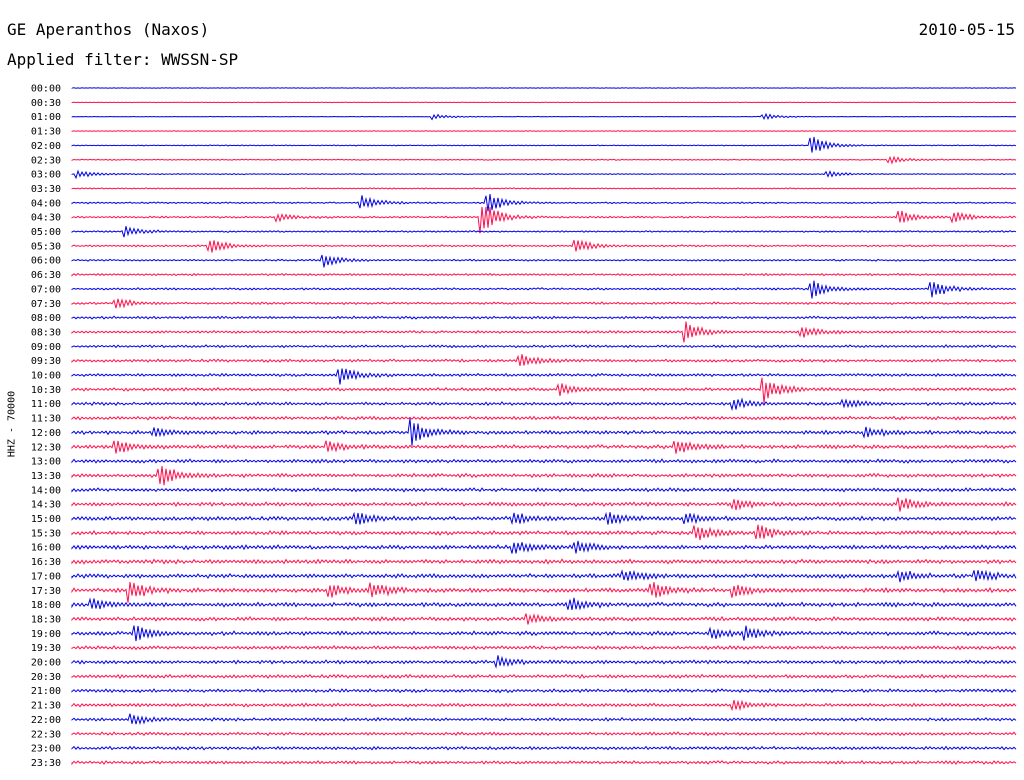 This screenshot has height=780, width=1024. Describe the element at coordinates (46, 376) in the screenshot. I see `row-time-label: 10:00` at that location.